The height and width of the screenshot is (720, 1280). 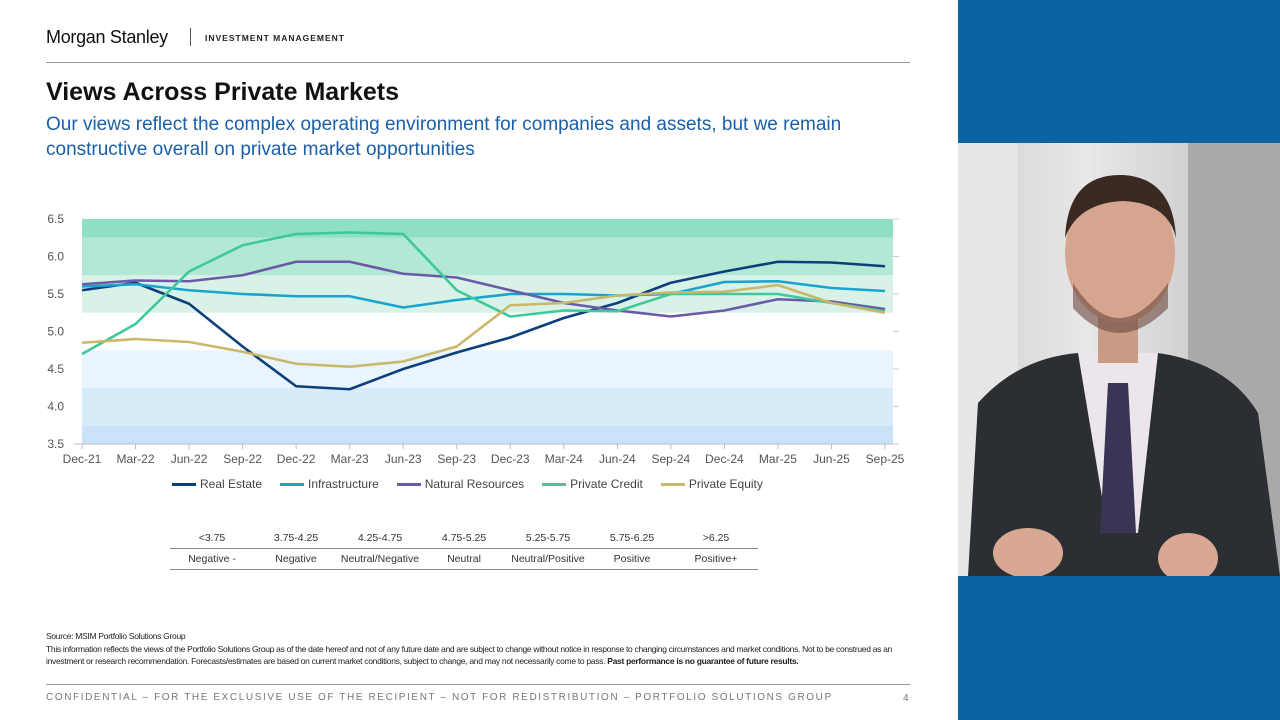 What do you see at coordinates (724, 459) in the screenshot?
I see `x-tick-label: Dec-24` at bounding box center [724, 459].